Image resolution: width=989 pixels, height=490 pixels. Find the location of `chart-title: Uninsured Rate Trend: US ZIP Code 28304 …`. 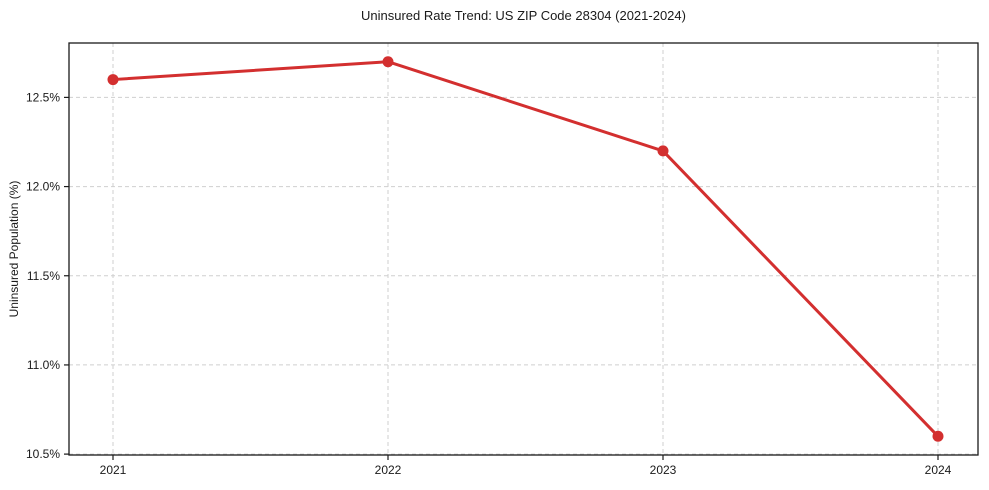

chart-title: Uninsured Rate Trend: US ZIP Code 28304 … is located at coordinates (523, 15).